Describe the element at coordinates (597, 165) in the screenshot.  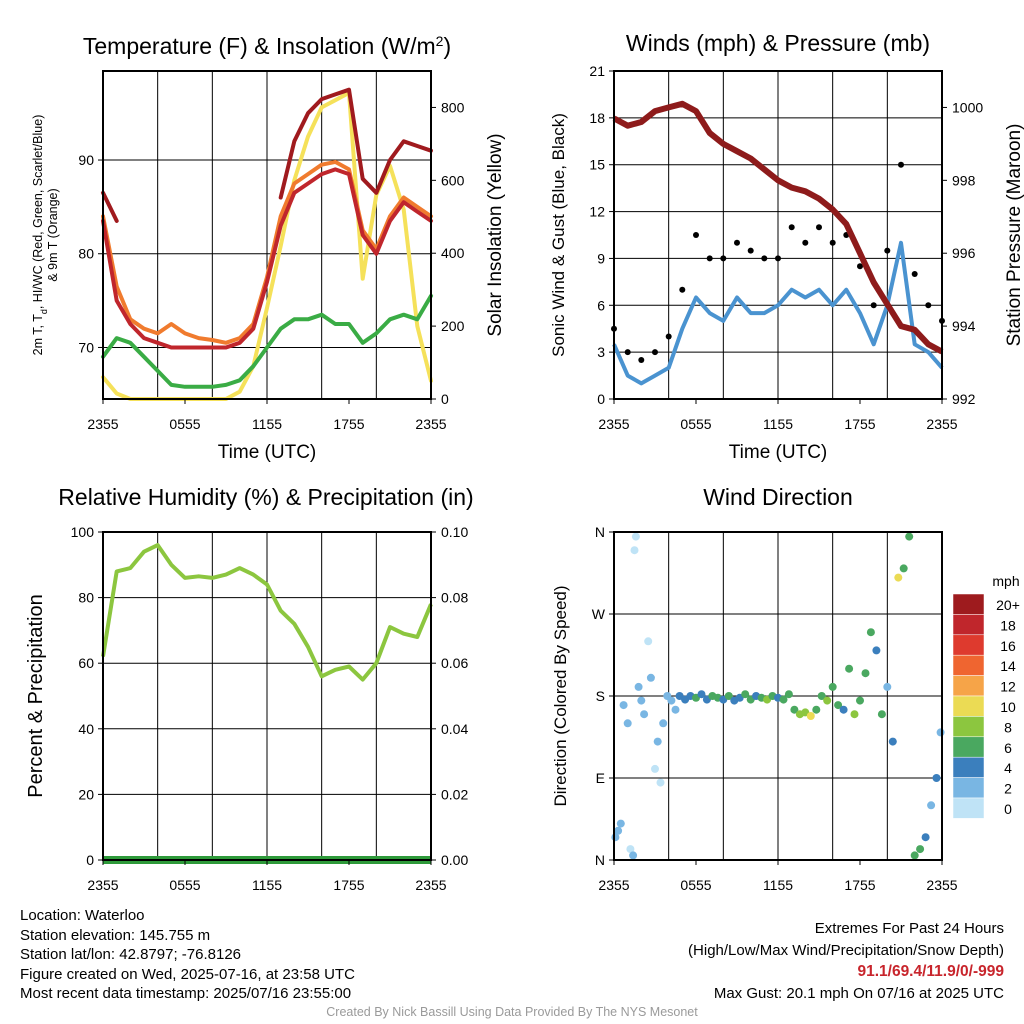
I see `y-tick-label: 15` at that location.